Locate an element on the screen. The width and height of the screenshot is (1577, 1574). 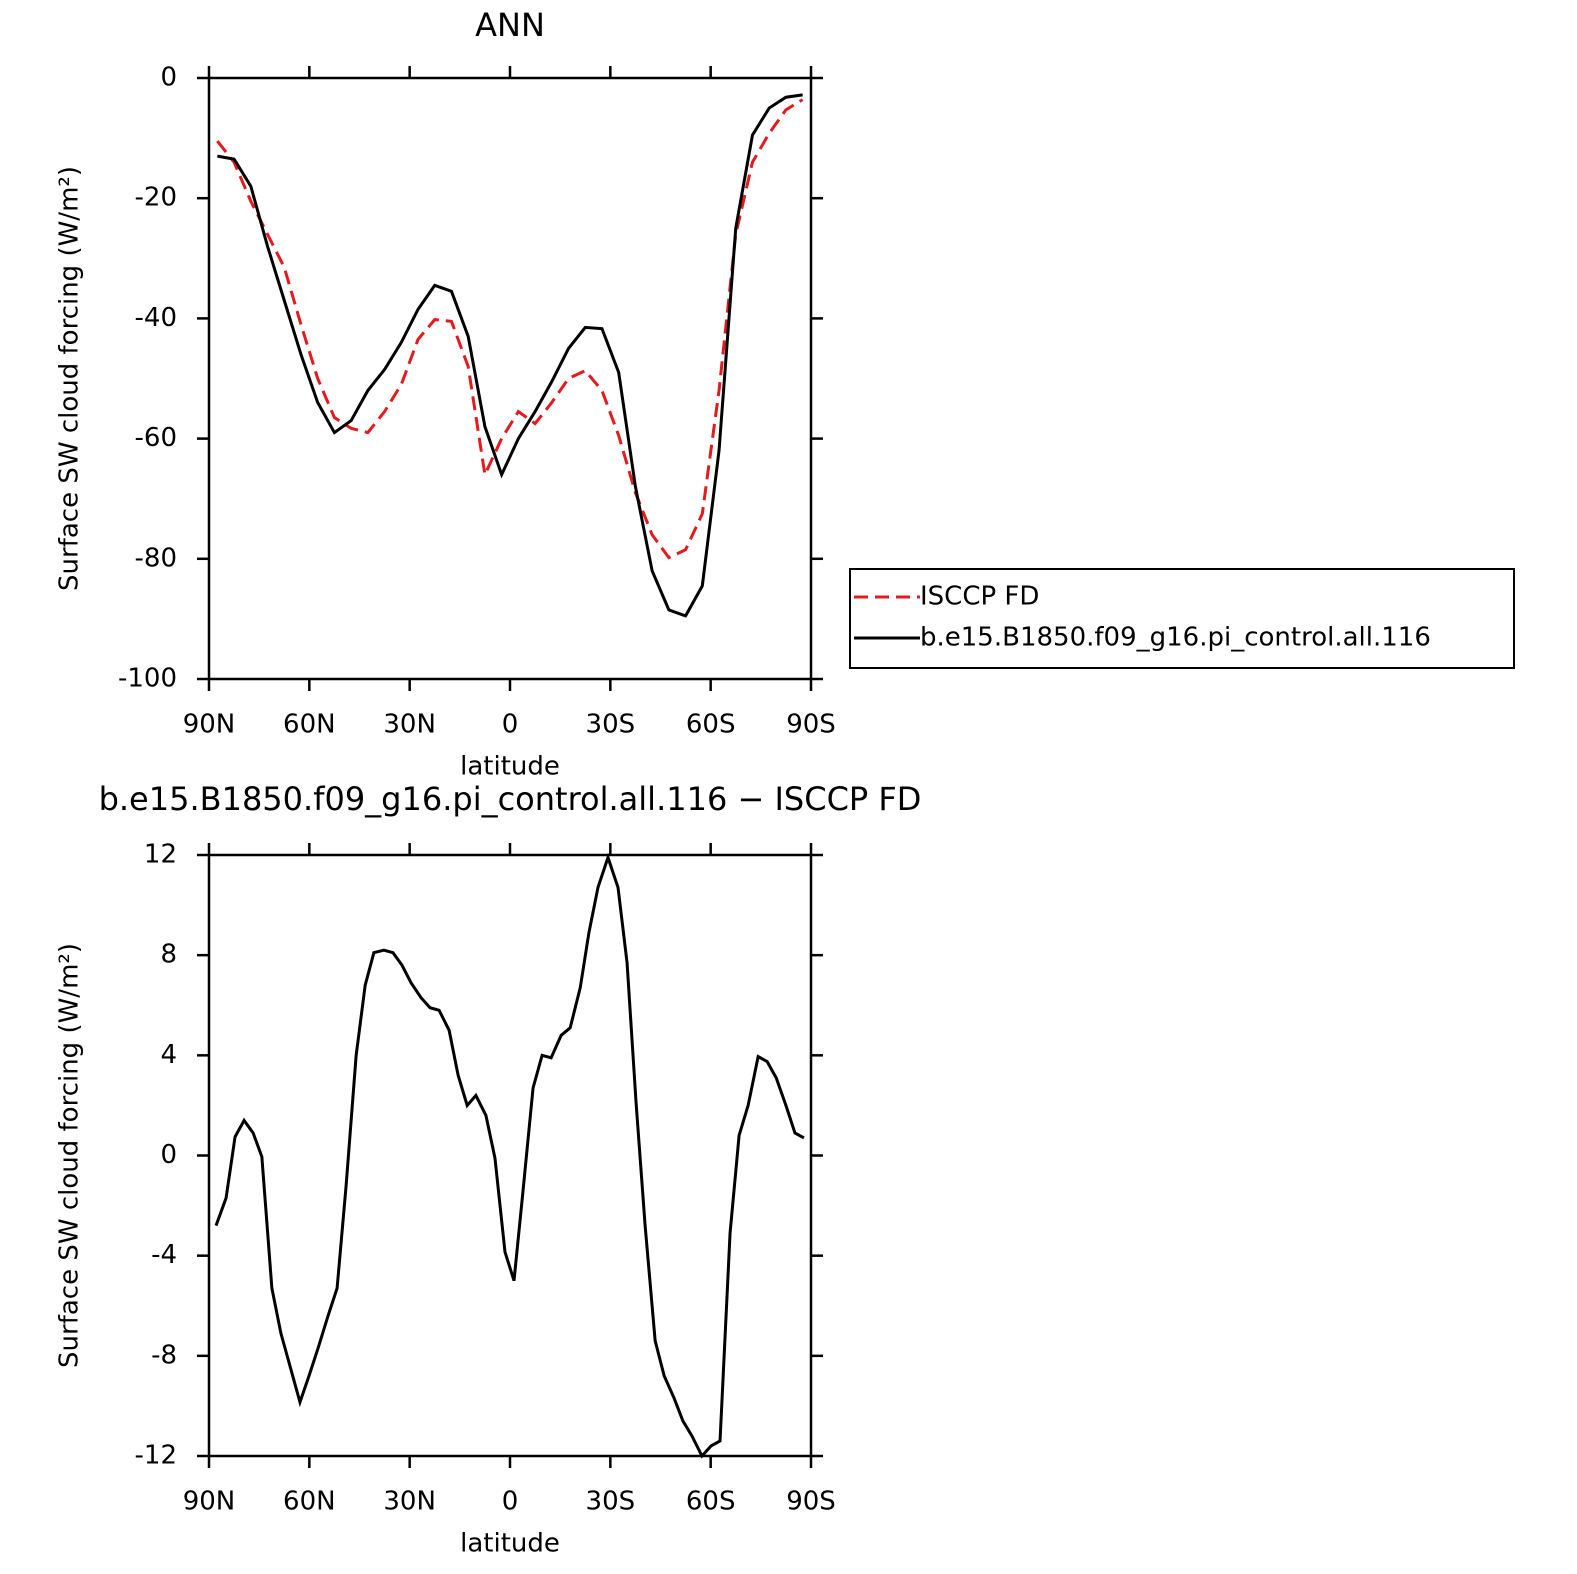
y-tick-label: -8 is located at coordinates (164, 1355).